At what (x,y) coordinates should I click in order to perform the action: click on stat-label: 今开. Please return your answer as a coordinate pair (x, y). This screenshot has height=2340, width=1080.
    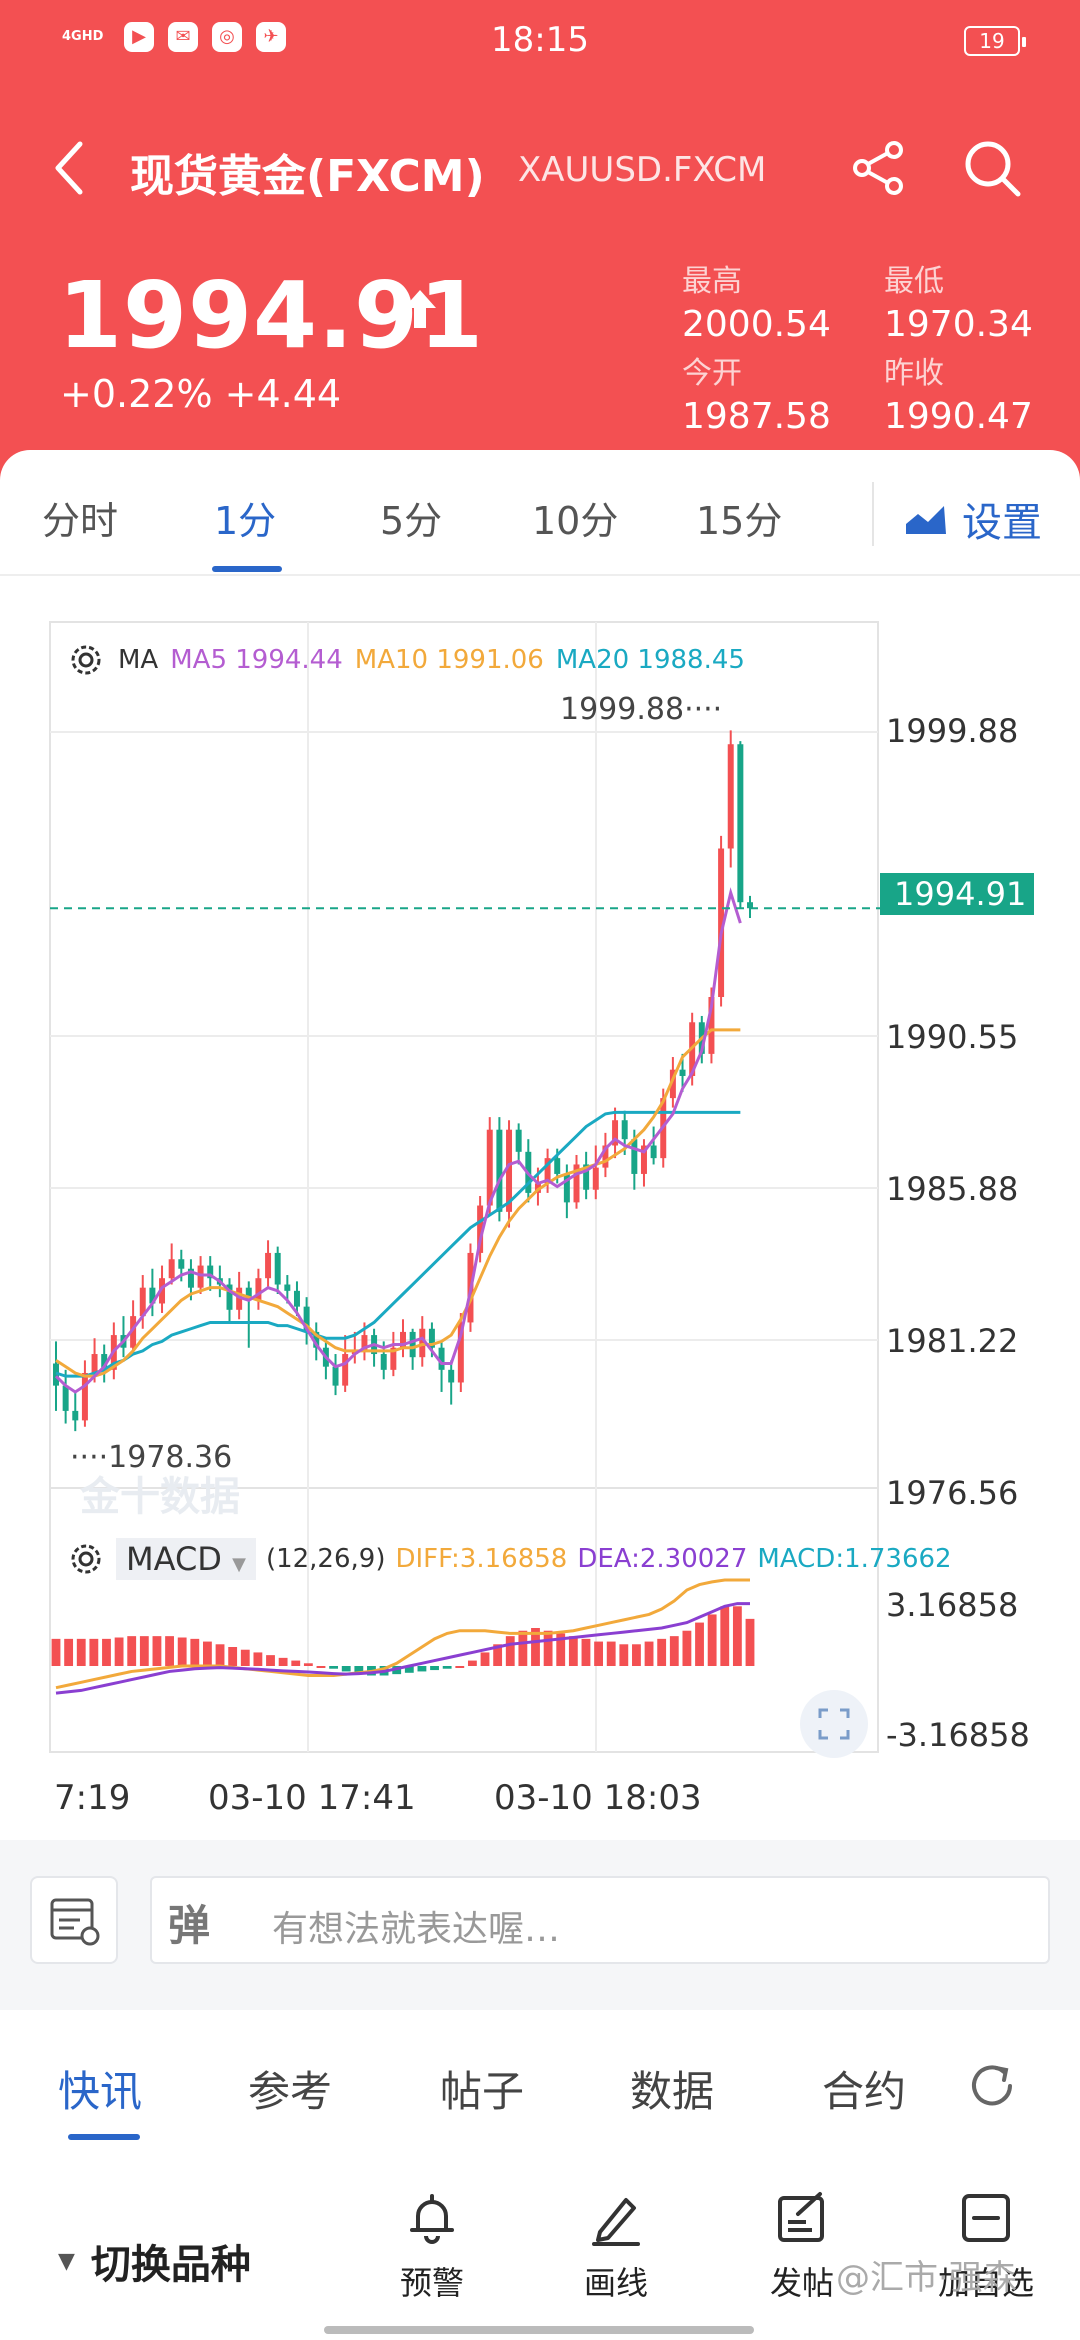
    Looking at the image, I should click on (712, 373).